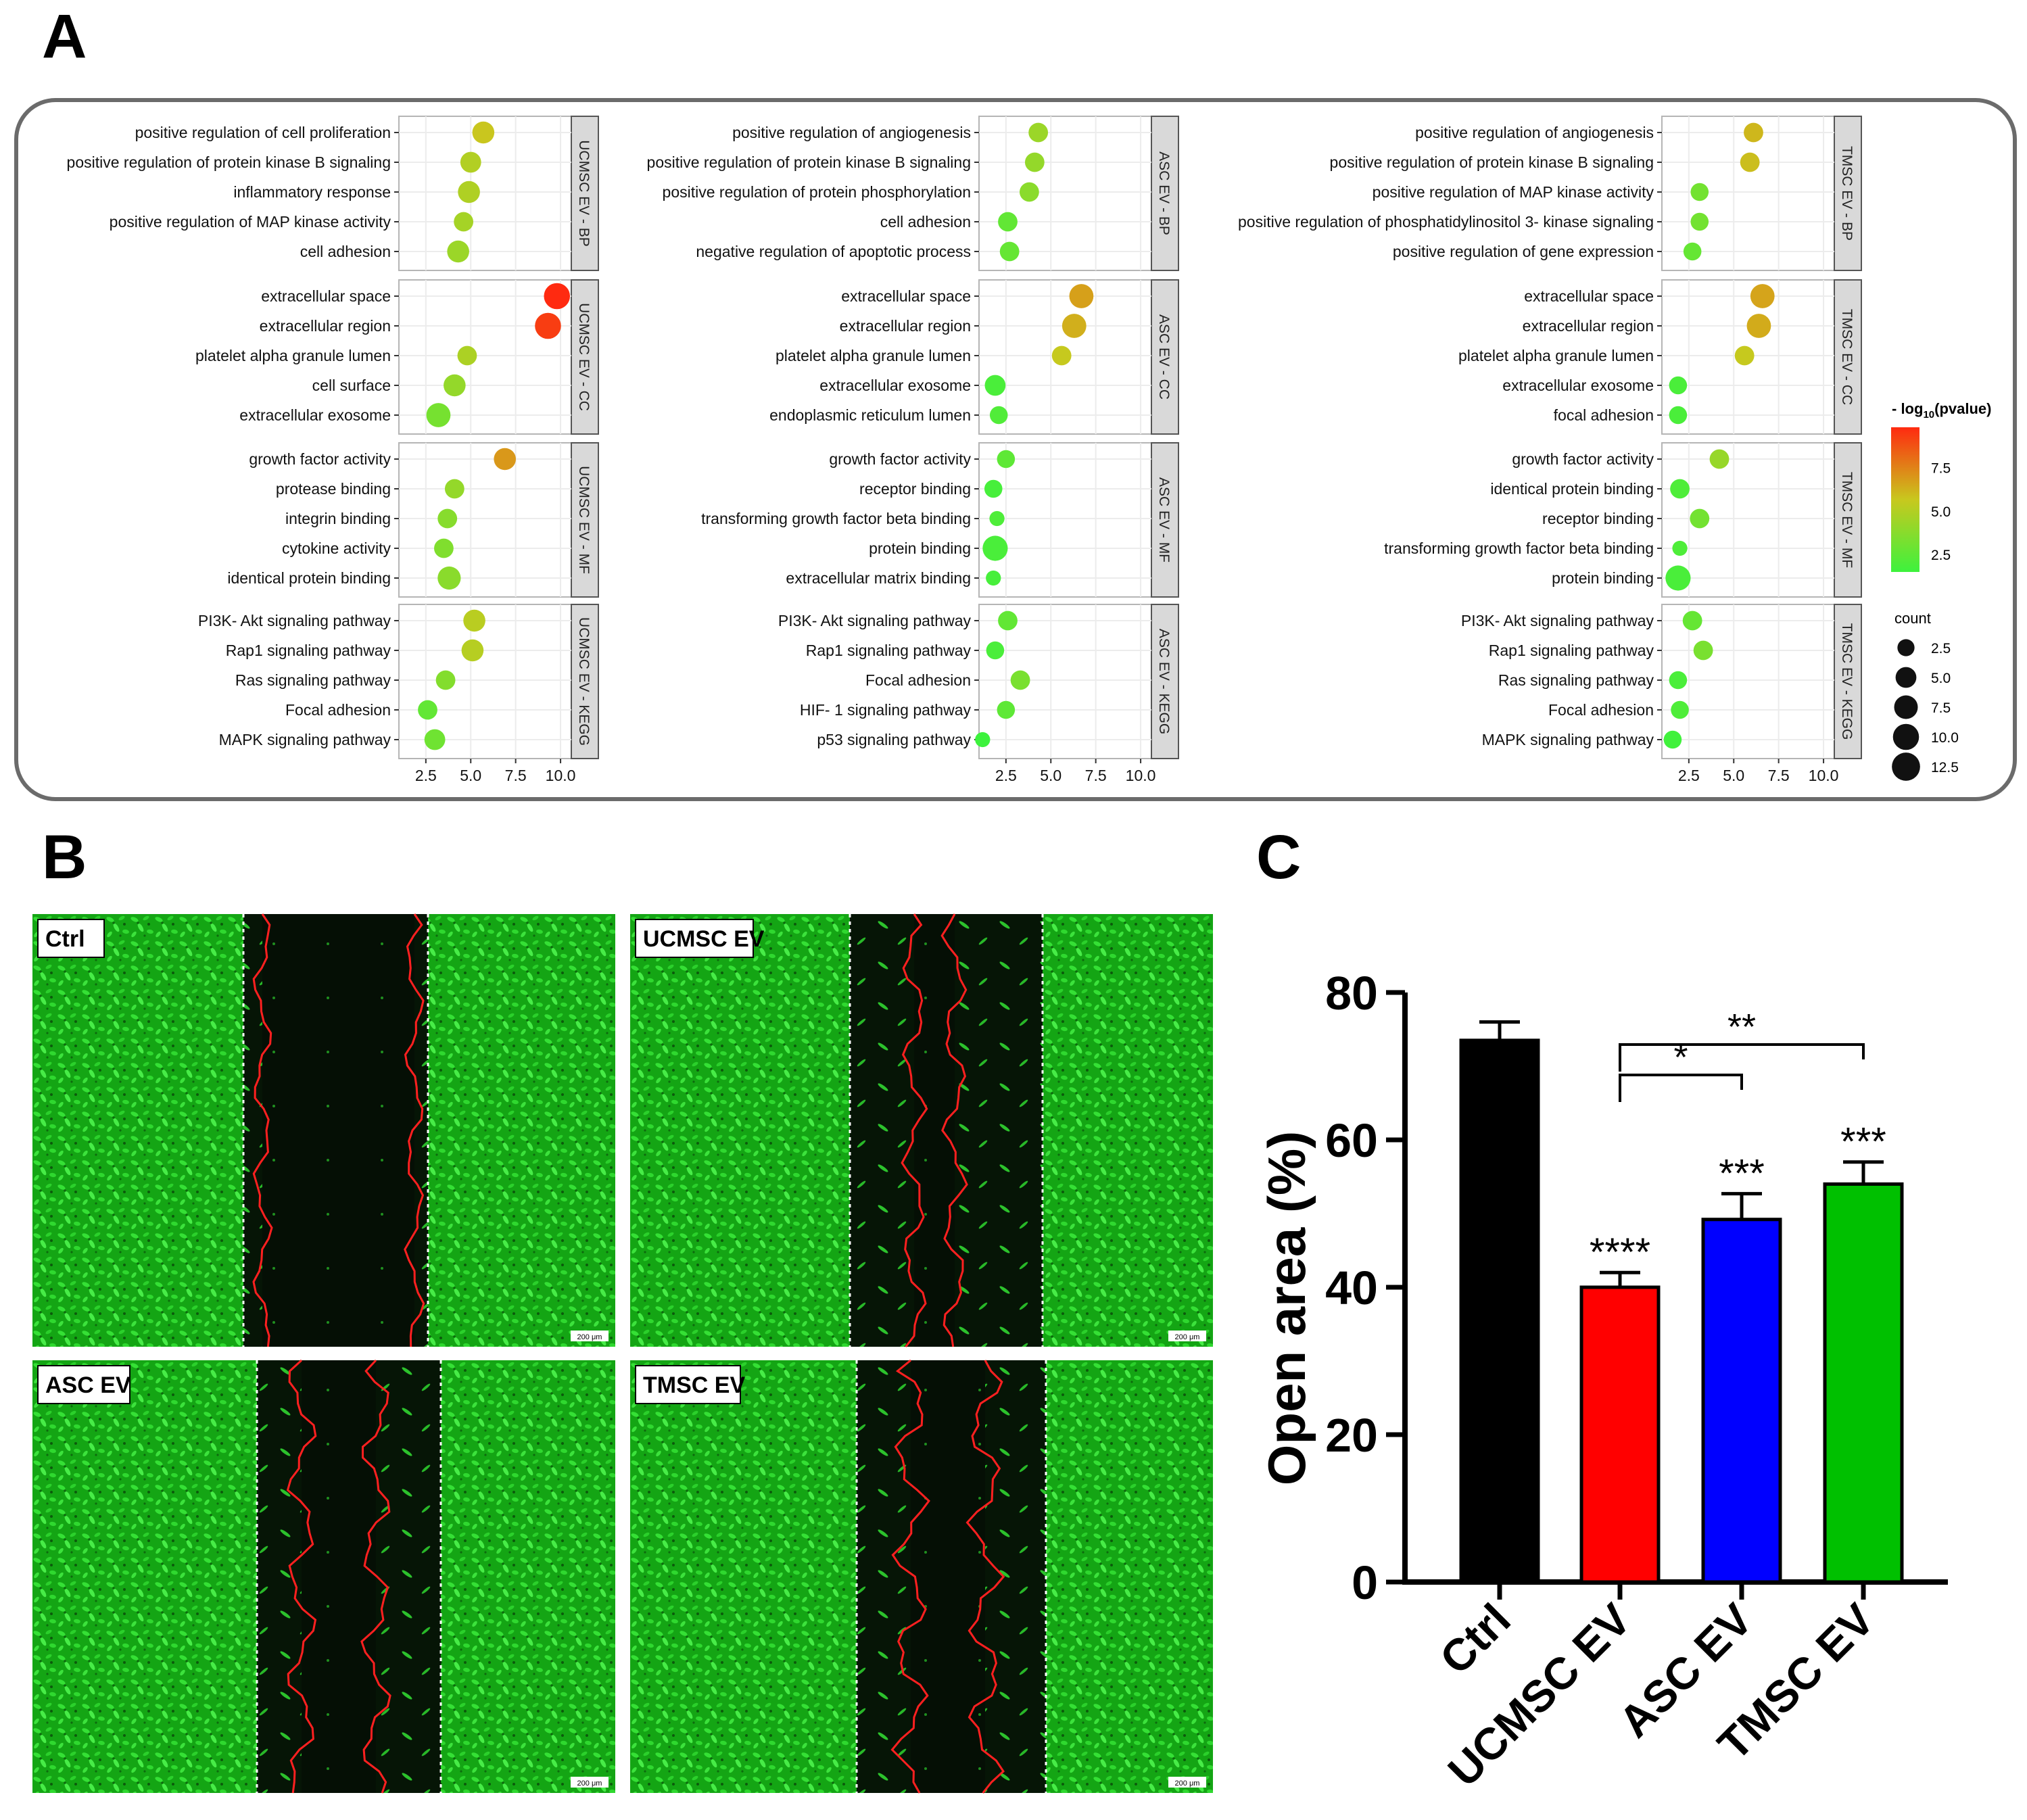 The width and height of the screenshot is (2027, 1820). Describe the element at coordinates (1365, 1583) in the screenshot. I see `y-tick-label: 0` at that location.